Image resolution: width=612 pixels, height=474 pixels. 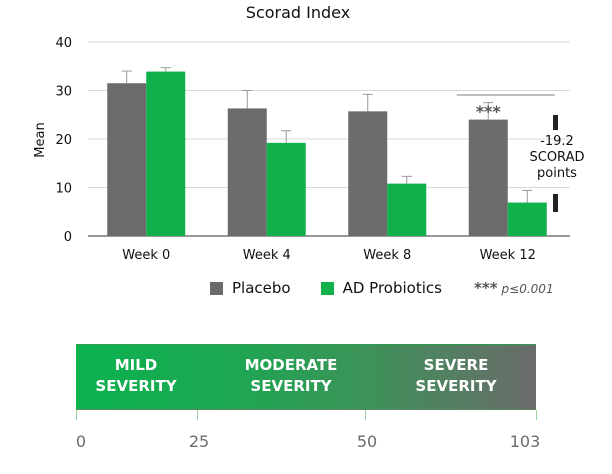 I want to click on scale-label-25: 25, so click(x=199, y=441).